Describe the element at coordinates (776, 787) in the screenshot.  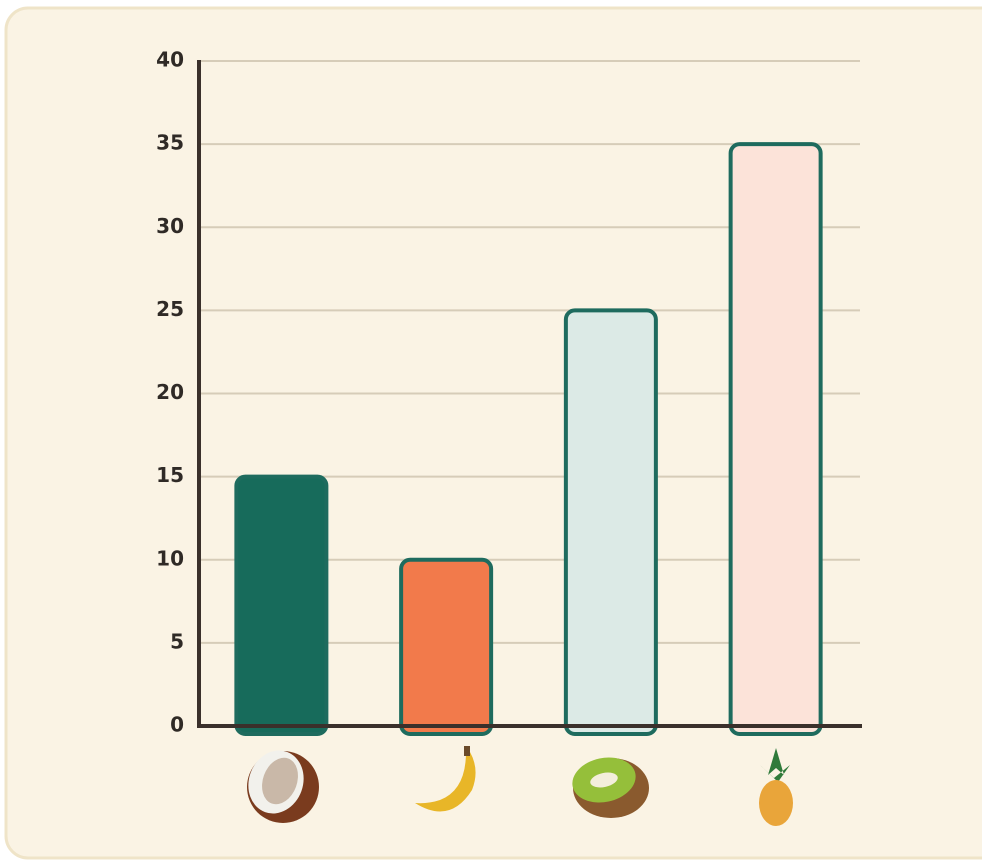
I see `pineapple-icon` at that location.